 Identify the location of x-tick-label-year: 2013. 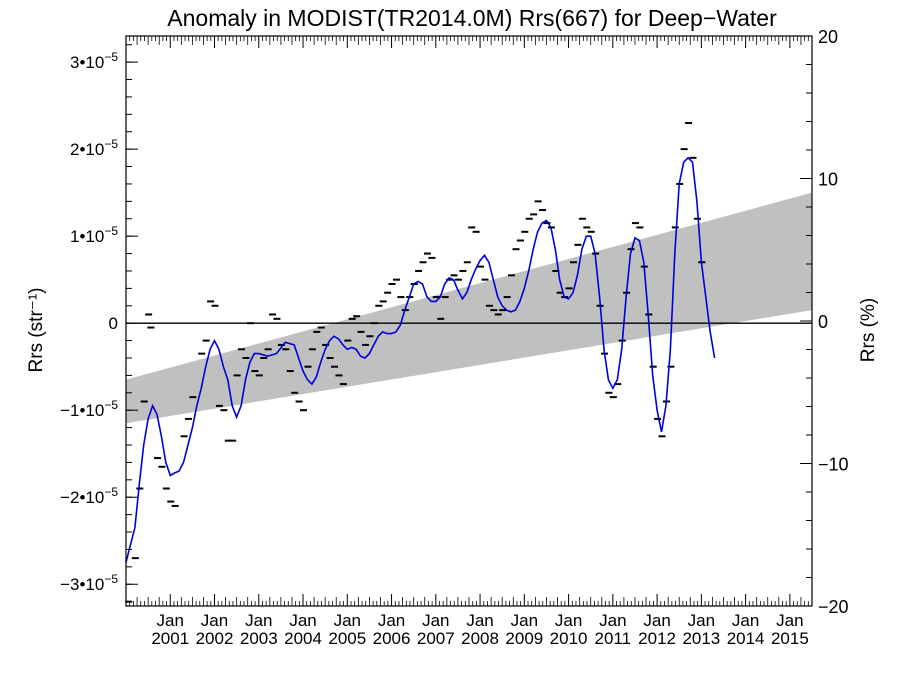
(701, 638).